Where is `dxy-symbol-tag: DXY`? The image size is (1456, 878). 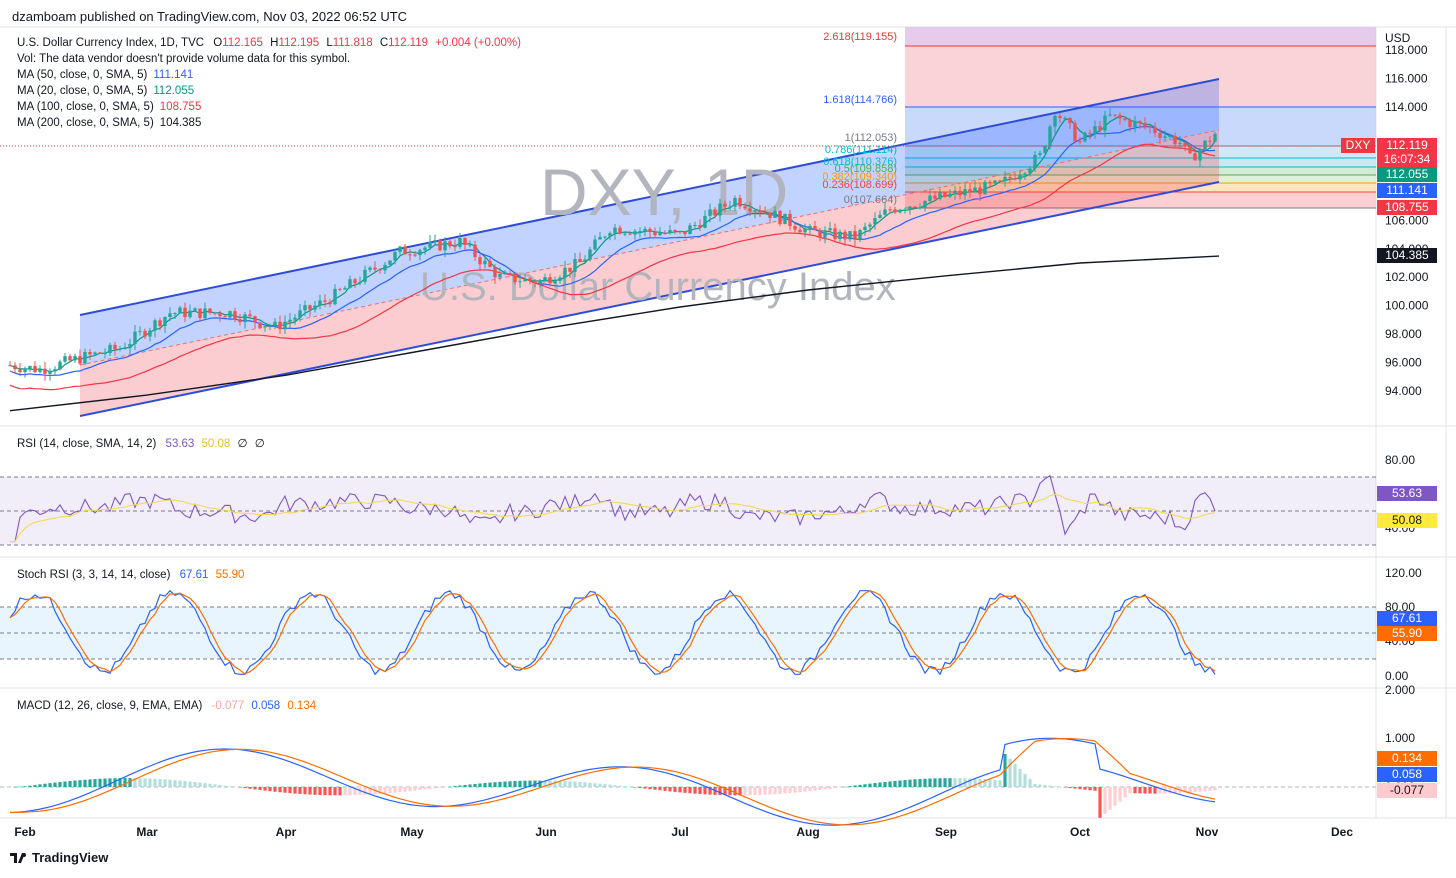 dxy-symbol-tag: DXY is located at coordinates (1358, 145).